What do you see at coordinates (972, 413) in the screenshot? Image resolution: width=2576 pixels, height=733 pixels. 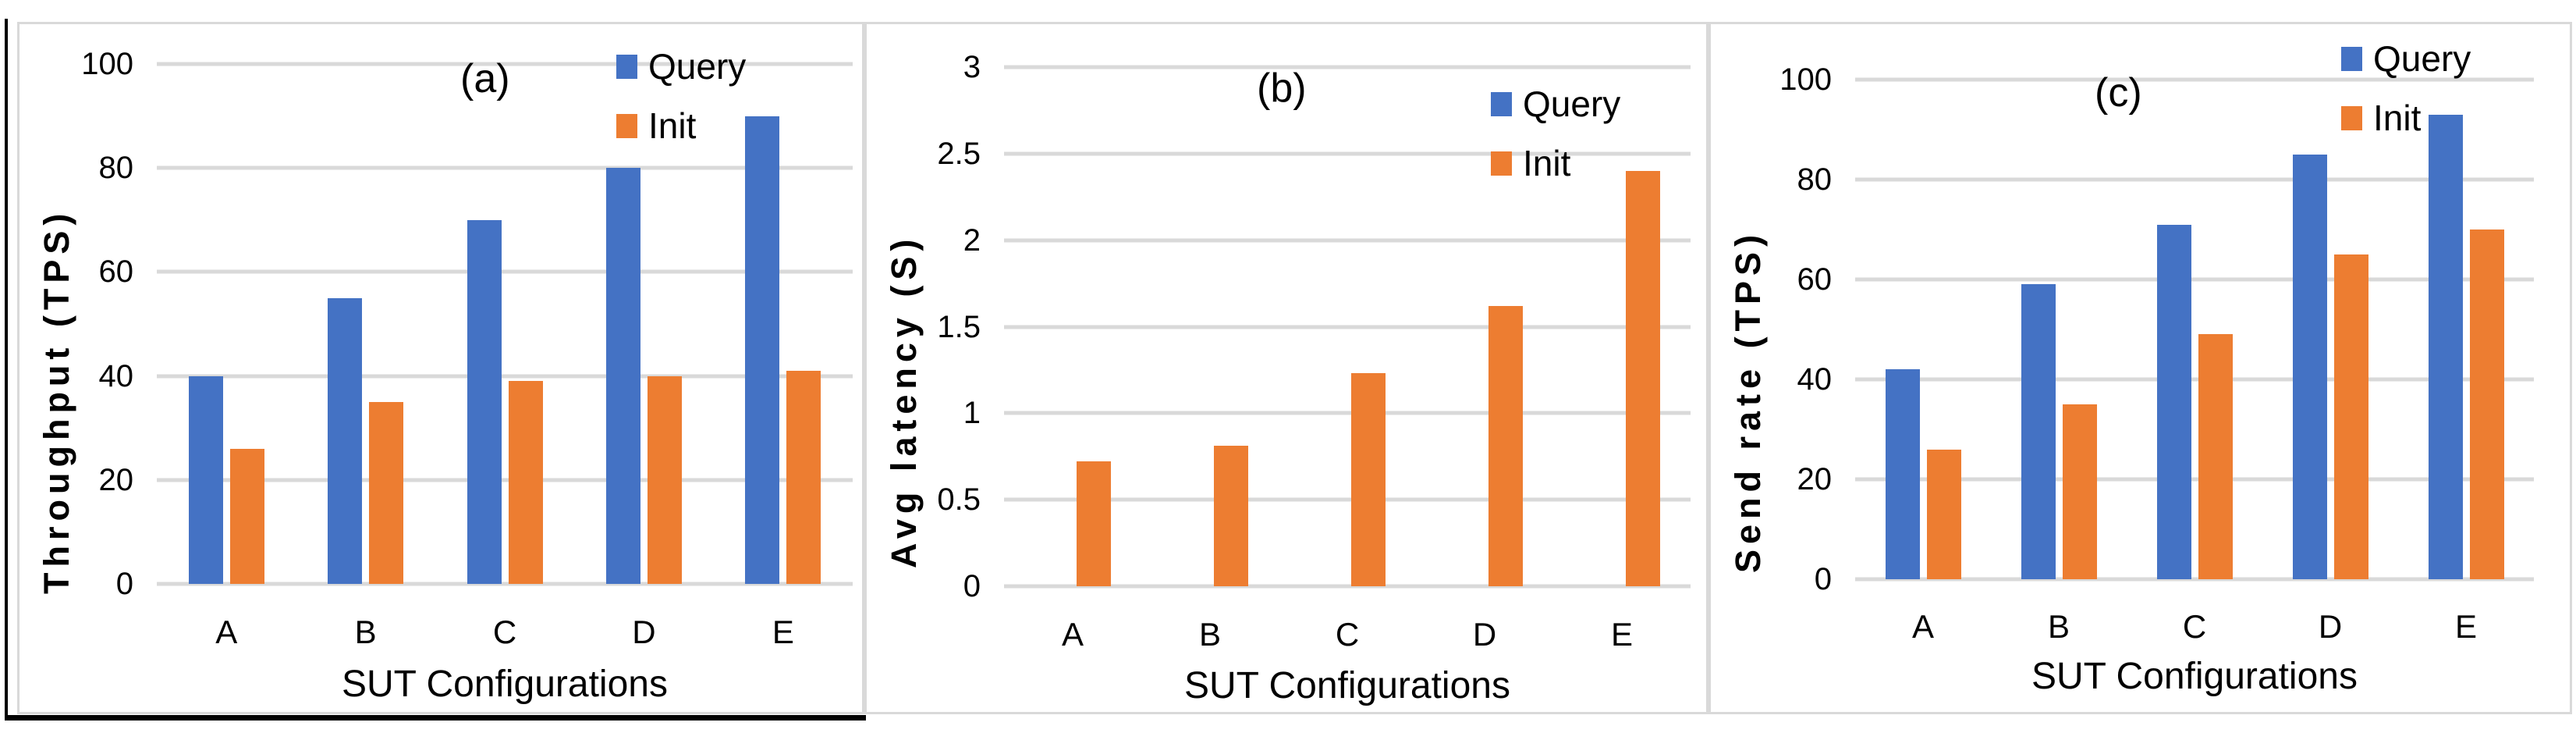 I see `y-axis-tick-label: 1` at bounding box center [972, 413].